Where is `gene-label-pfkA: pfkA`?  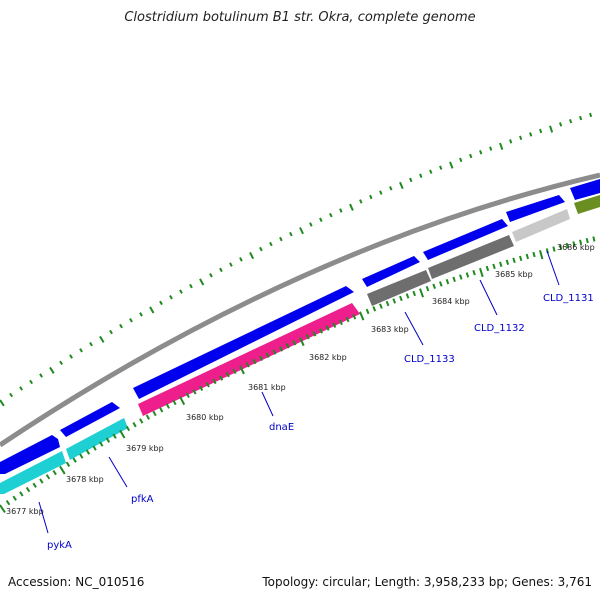
gene-label-pfkA: pfkA is located at coordinates (142, 499).